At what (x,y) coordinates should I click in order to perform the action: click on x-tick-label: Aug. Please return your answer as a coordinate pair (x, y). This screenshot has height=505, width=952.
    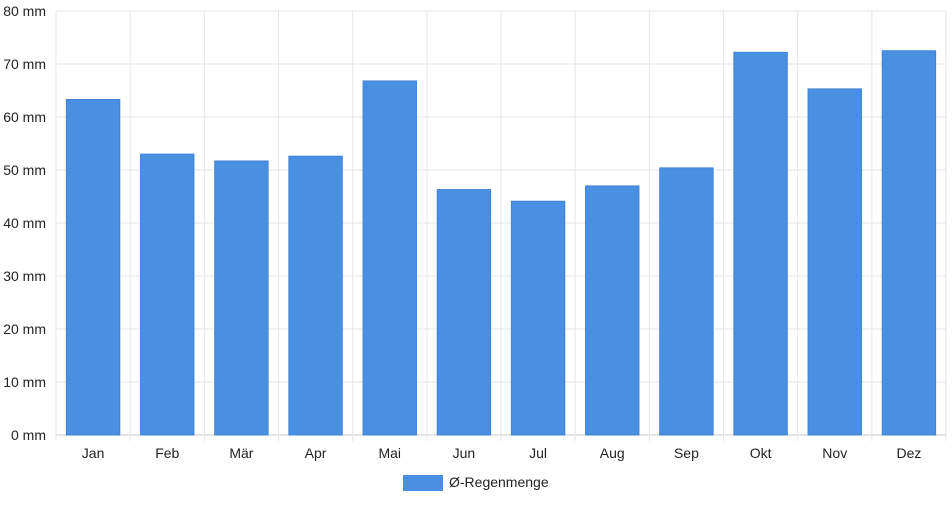
    Looking at the image, I should click on (612, 453).